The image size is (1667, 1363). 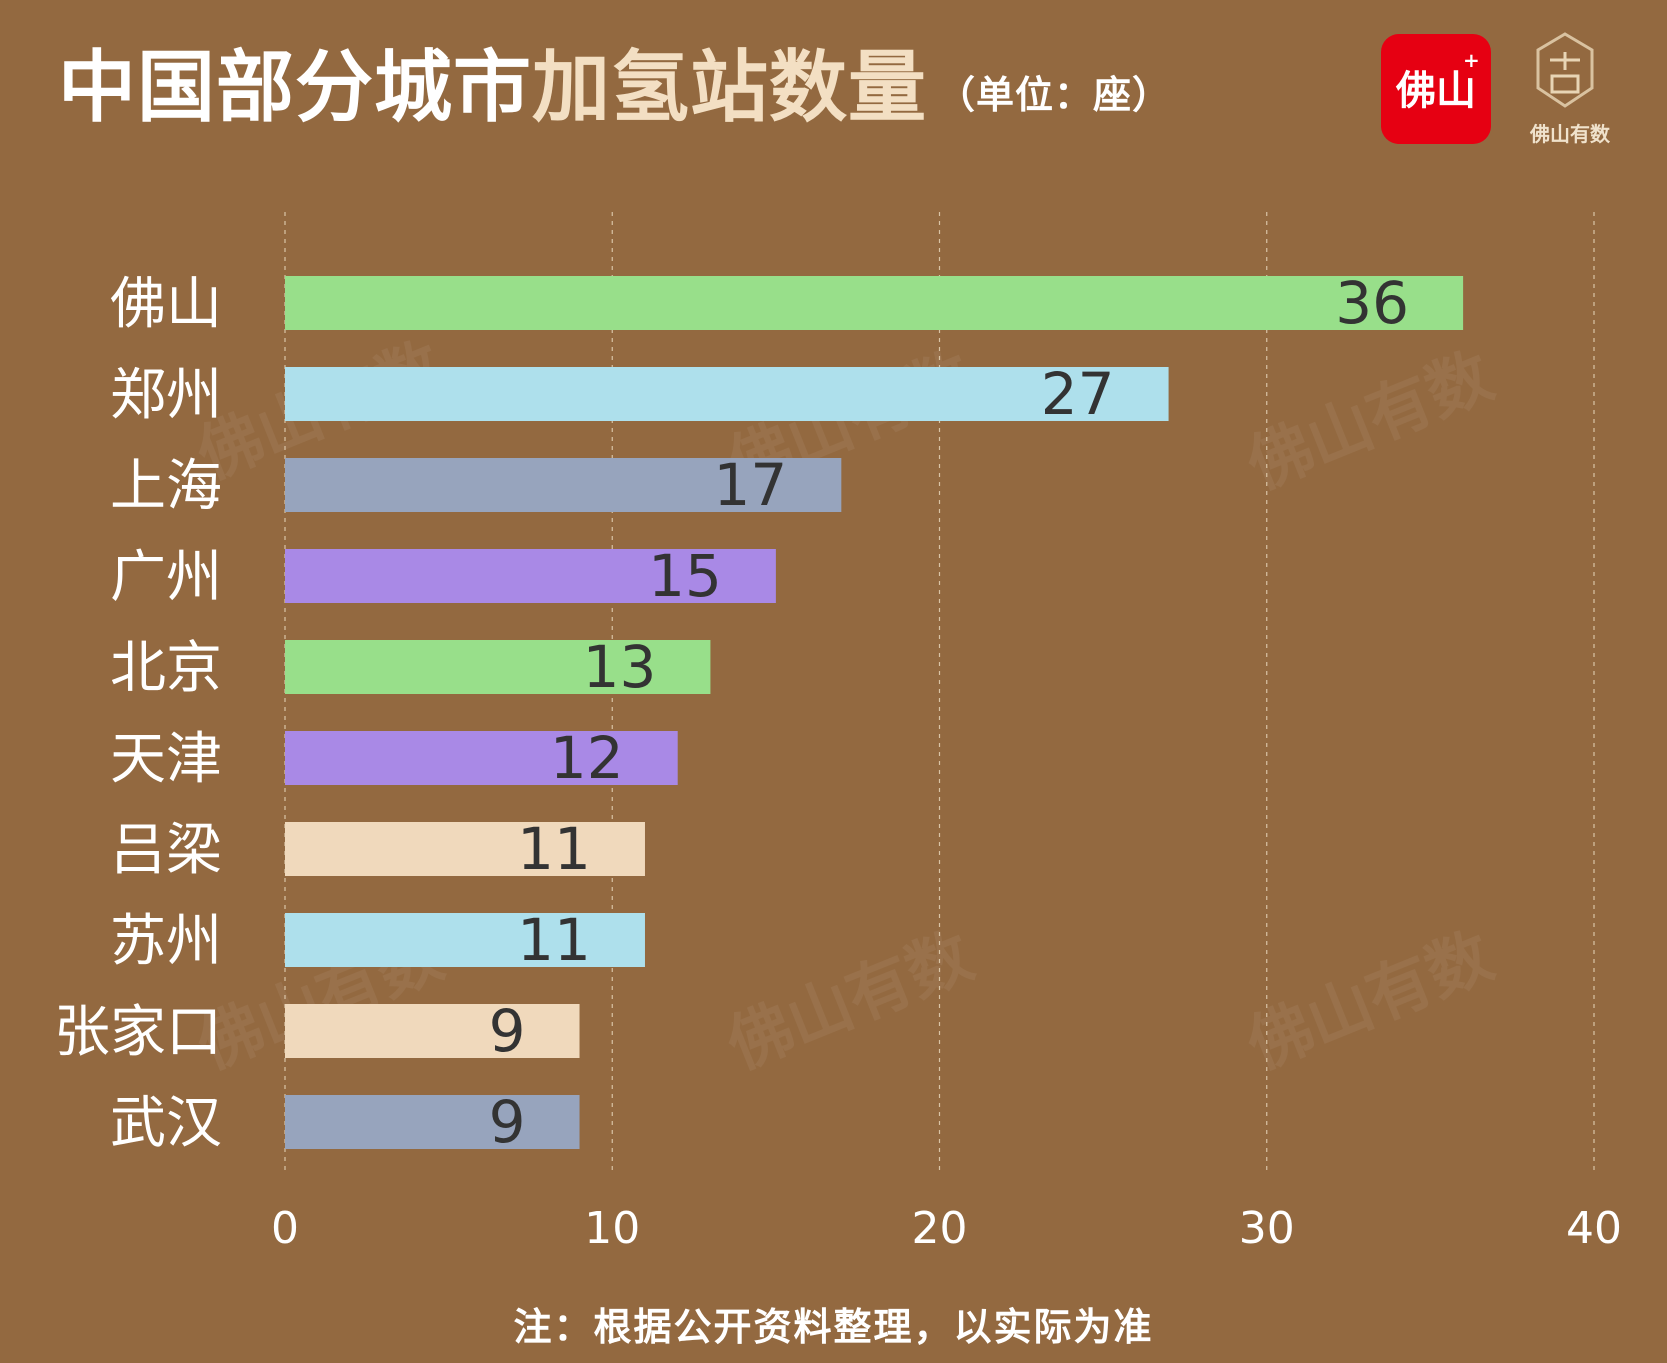 What do you see at coordinates (685, 576) in the screenshot?
I see `data-label: 15` at bounding box center [685, 576].